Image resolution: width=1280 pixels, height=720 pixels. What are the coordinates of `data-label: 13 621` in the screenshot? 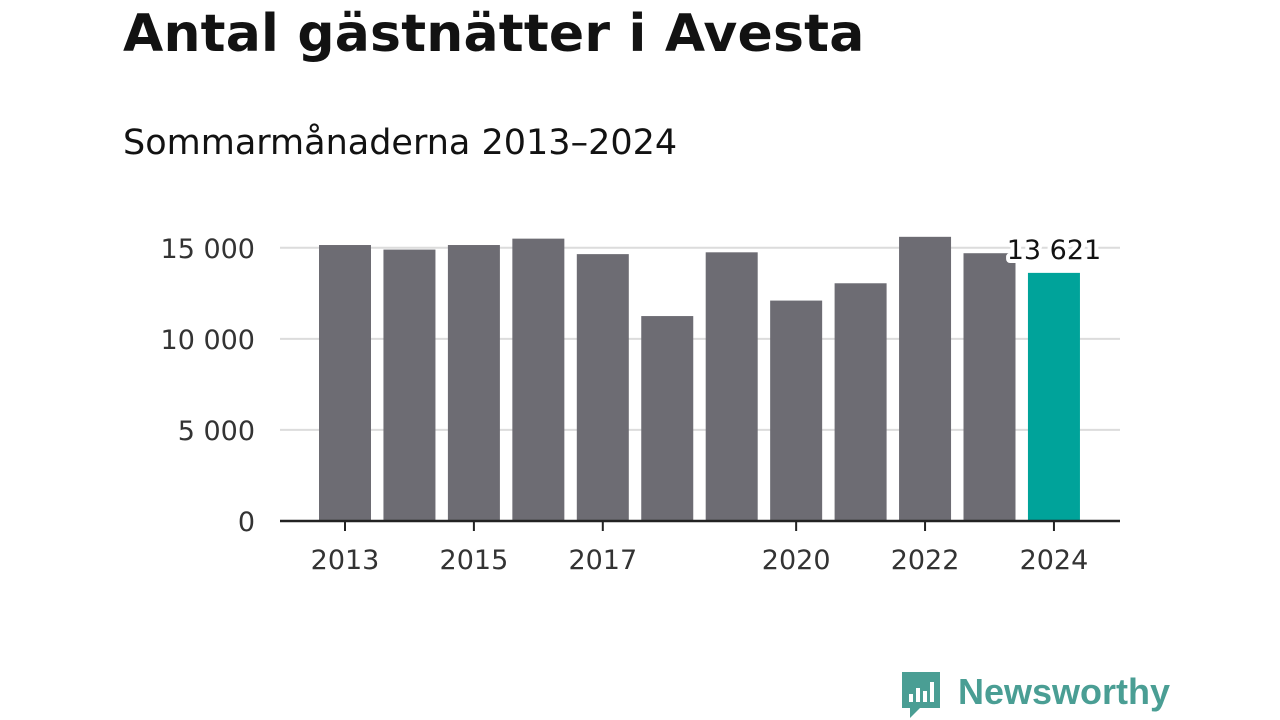 It's located at (1054, 250).